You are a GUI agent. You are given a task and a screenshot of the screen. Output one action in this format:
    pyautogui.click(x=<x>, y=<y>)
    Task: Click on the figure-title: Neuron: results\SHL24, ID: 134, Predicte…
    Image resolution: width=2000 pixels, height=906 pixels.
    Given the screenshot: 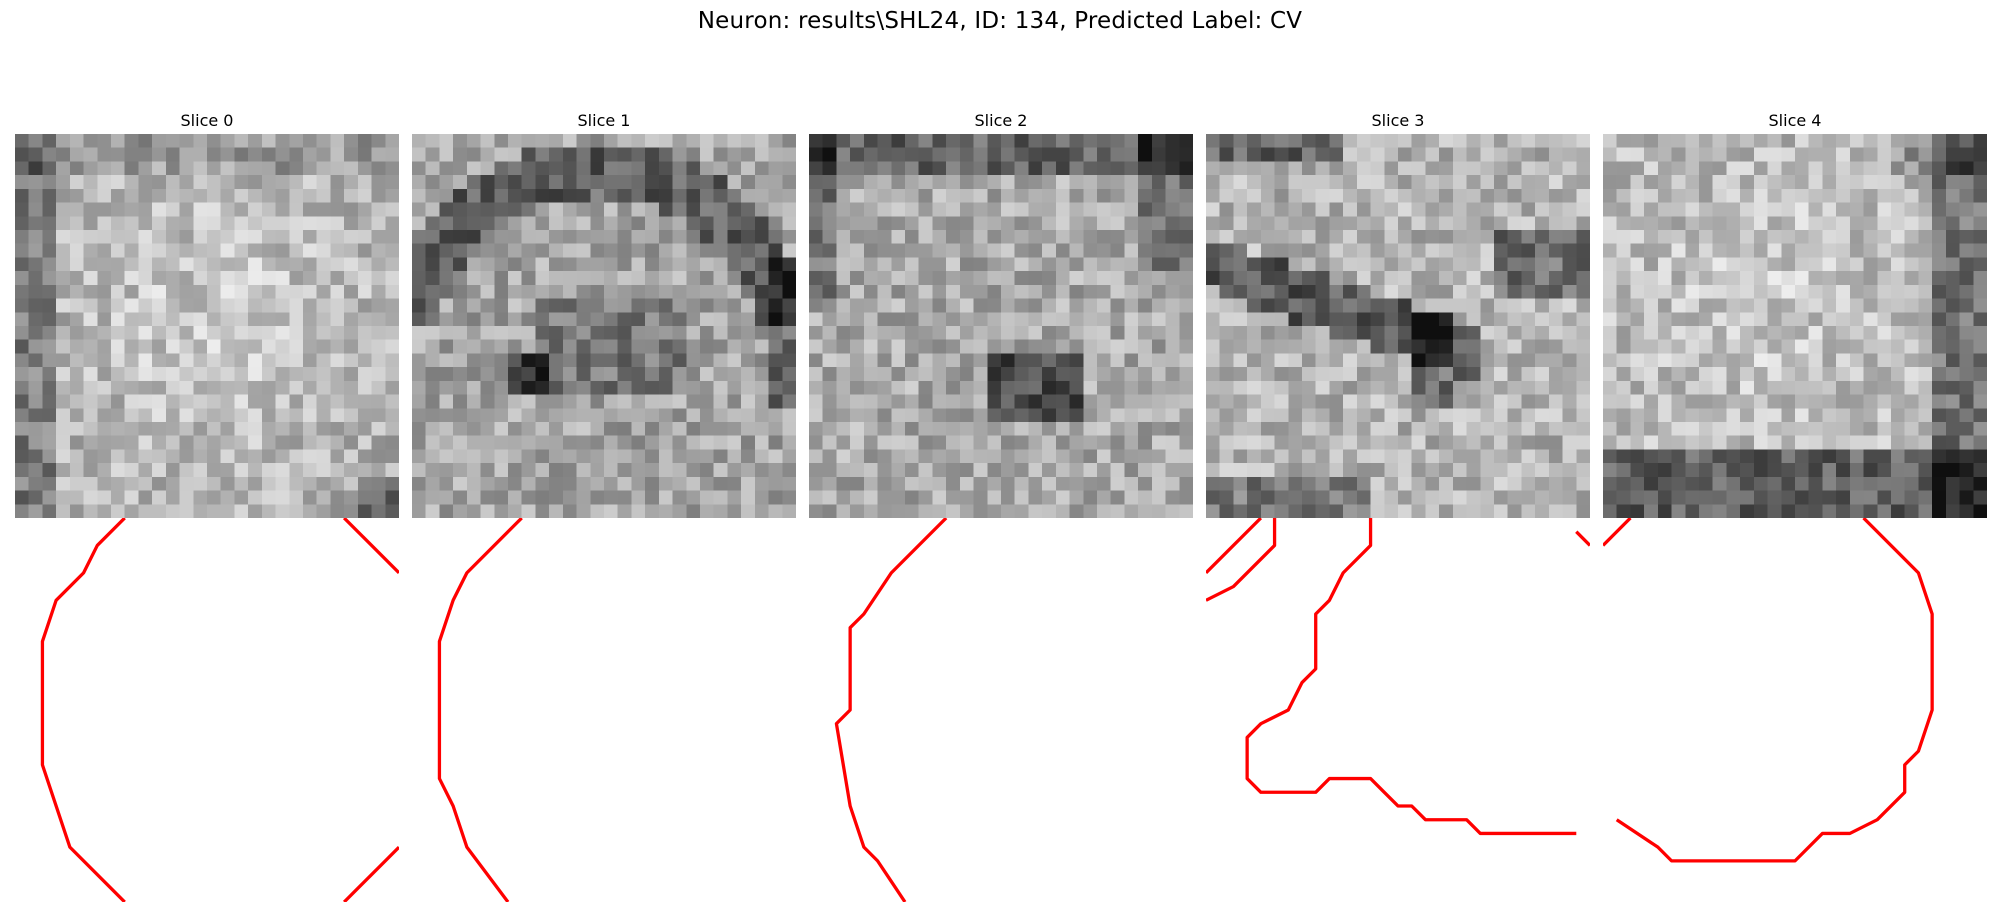 What is the action you would take?
    pyautogui.click(x=1000, y=21)
    